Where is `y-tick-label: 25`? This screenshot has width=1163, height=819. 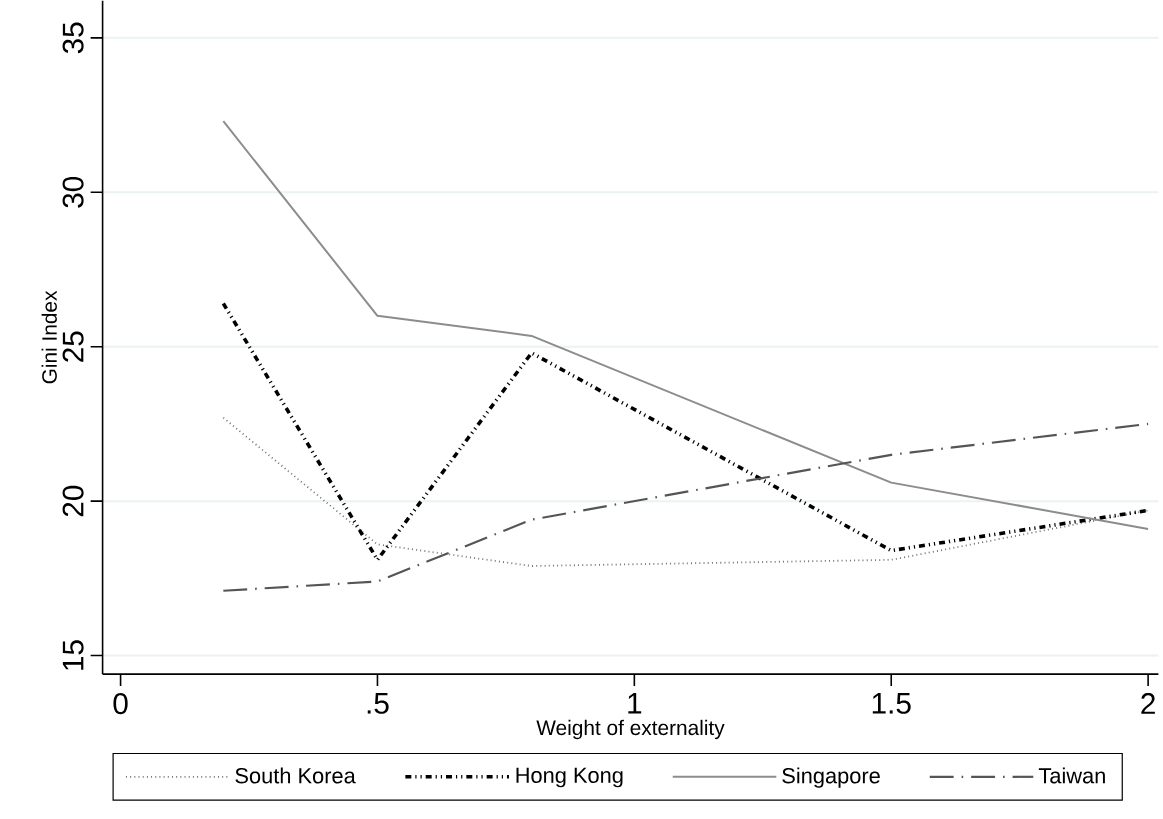
y-tick-label: 25 is located at coordinates (73, 347).